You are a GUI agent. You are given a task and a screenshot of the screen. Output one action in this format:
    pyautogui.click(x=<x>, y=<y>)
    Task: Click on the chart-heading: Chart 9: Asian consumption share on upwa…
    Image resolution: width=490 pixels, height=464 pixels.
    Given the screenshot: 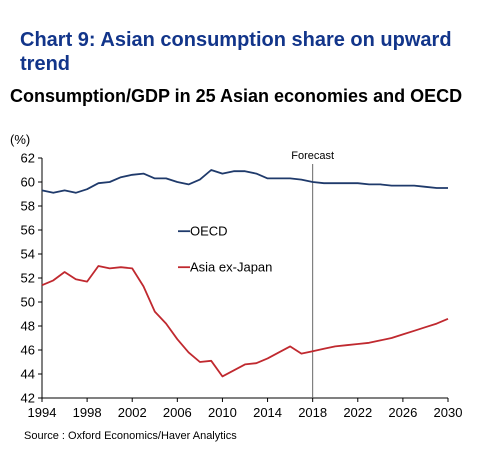 What is the action you would take?
    pyautogui.click(x=236, y=52)
    